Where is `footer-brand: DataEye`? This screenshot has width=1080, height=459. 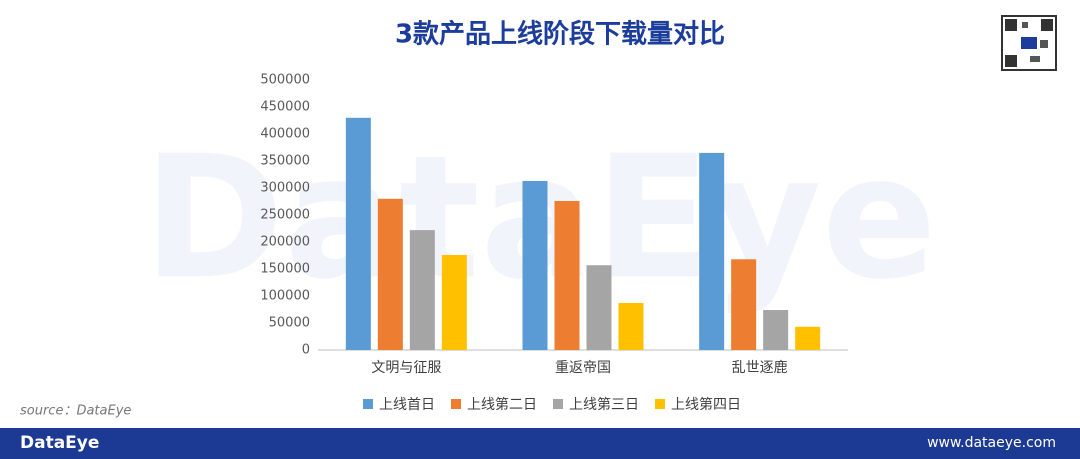 footer-brand: DataEye is located at coordinates (59, 443).